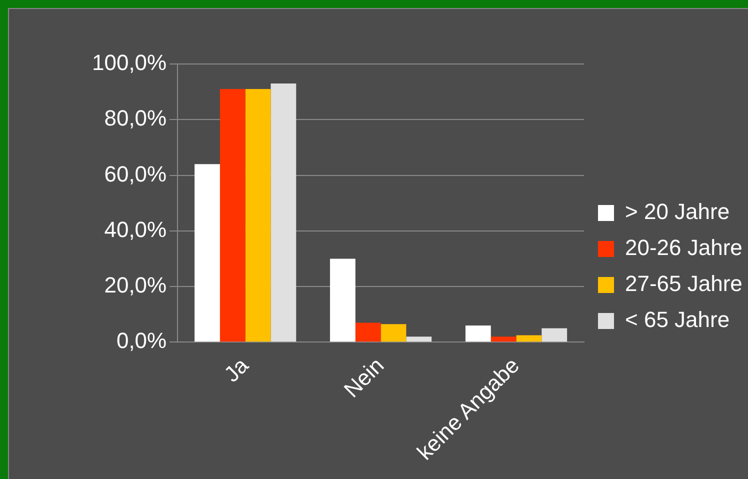  I want to click on x-tick-label: Ja, so click(236, 369).